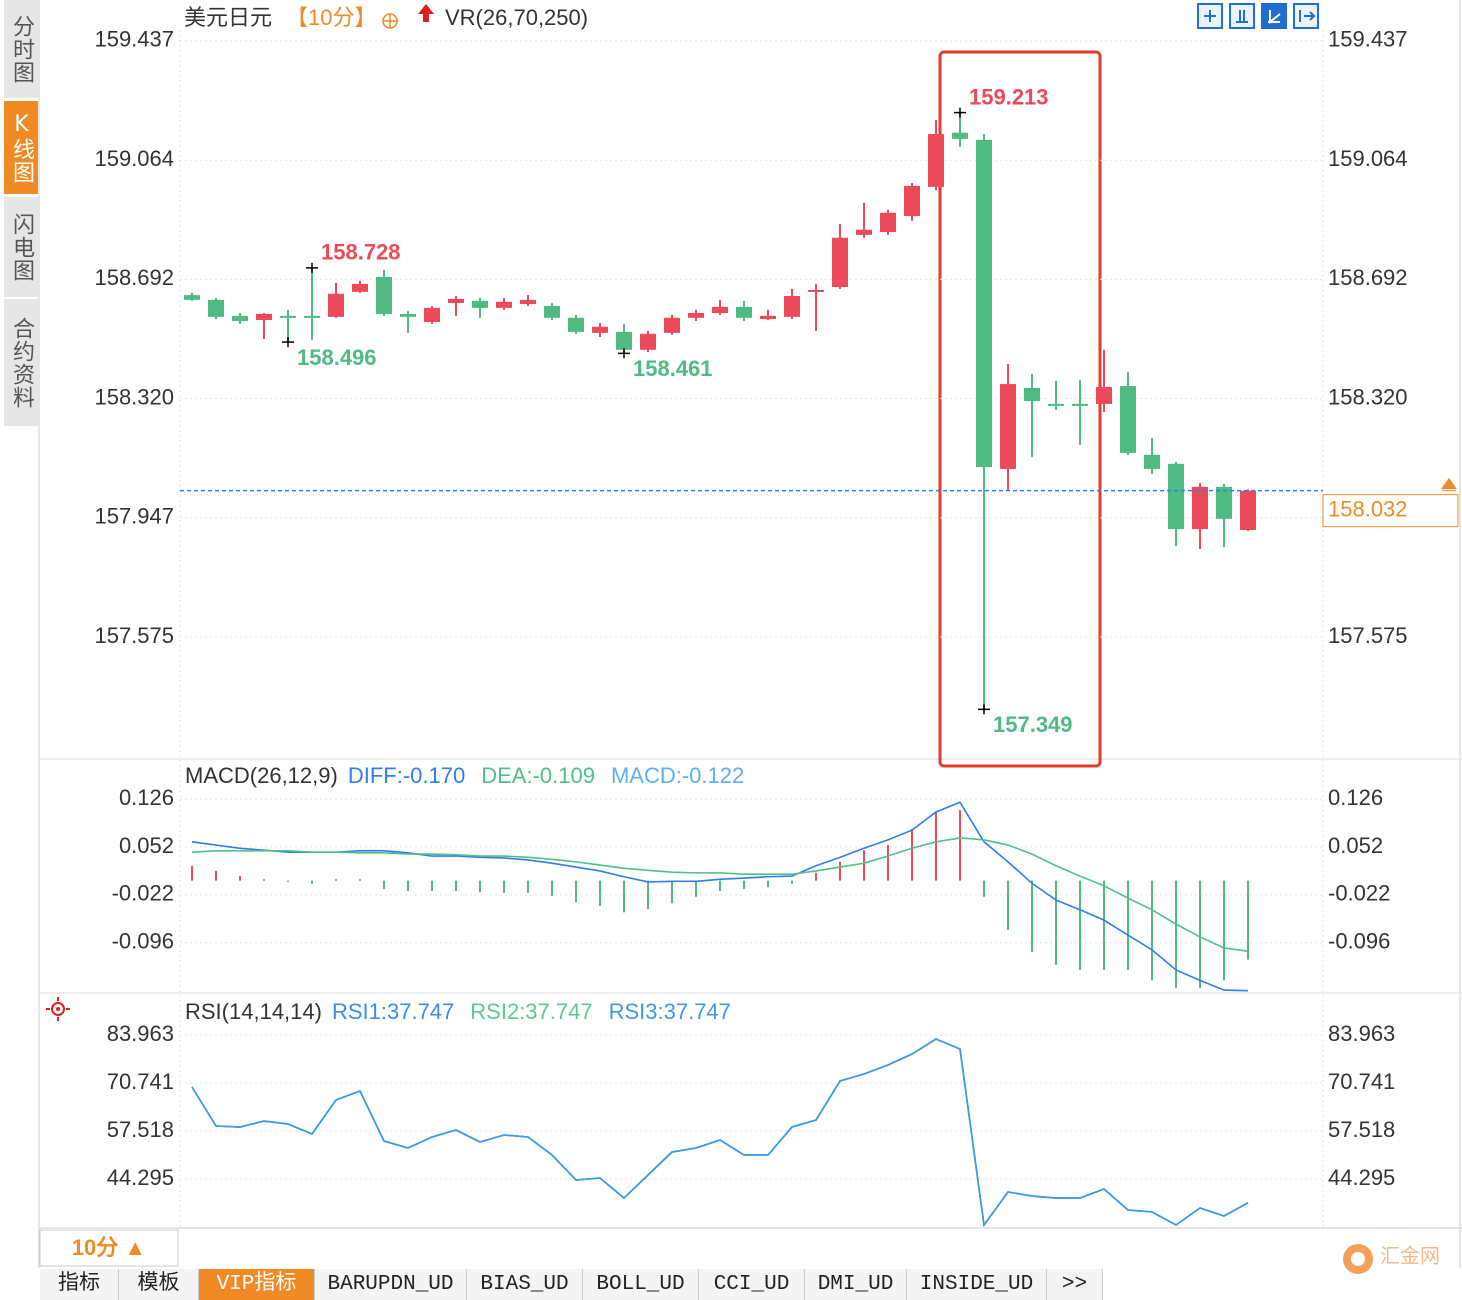 The width and height of the screenshot is (1462, 1300). I want to click on y-tick-label-right: 157.575, so click(1368, 635).